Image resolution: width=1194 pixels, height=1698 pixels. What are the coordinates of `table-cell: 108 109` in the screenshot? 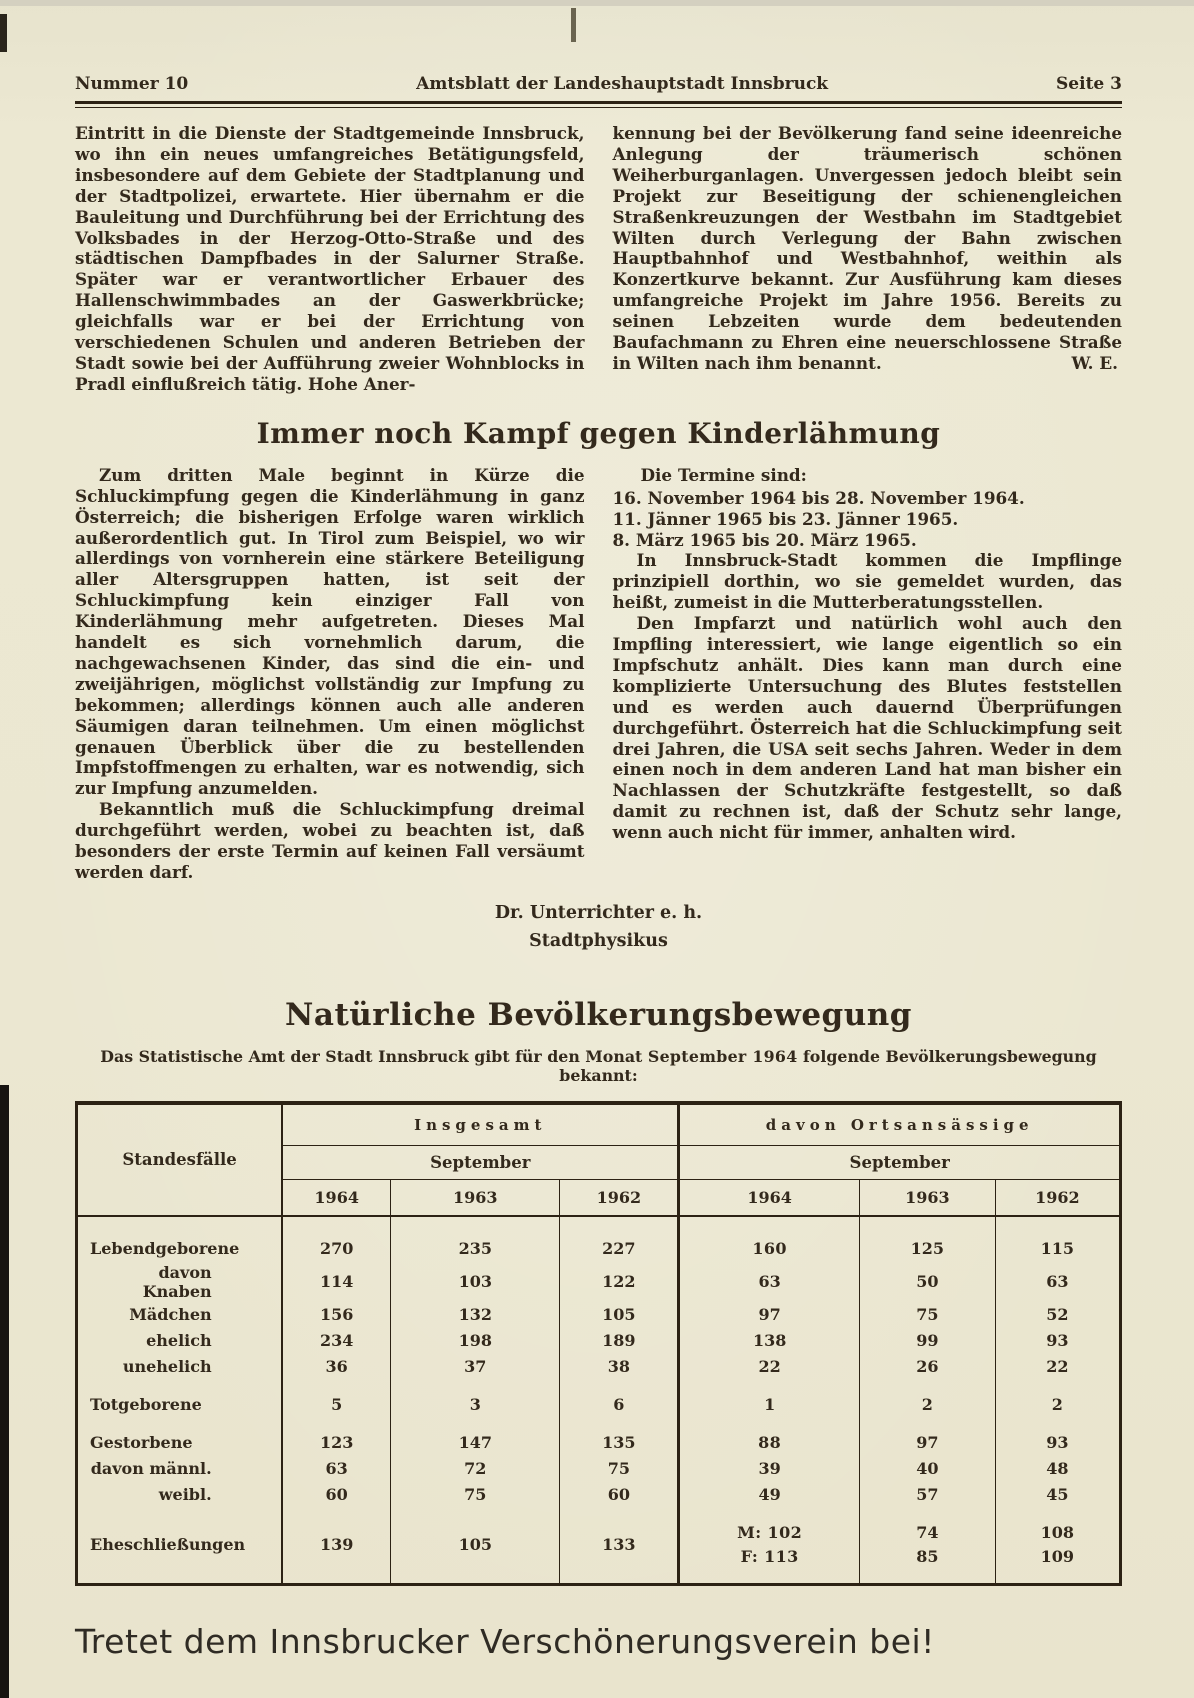 It's located at (1057, 1546).